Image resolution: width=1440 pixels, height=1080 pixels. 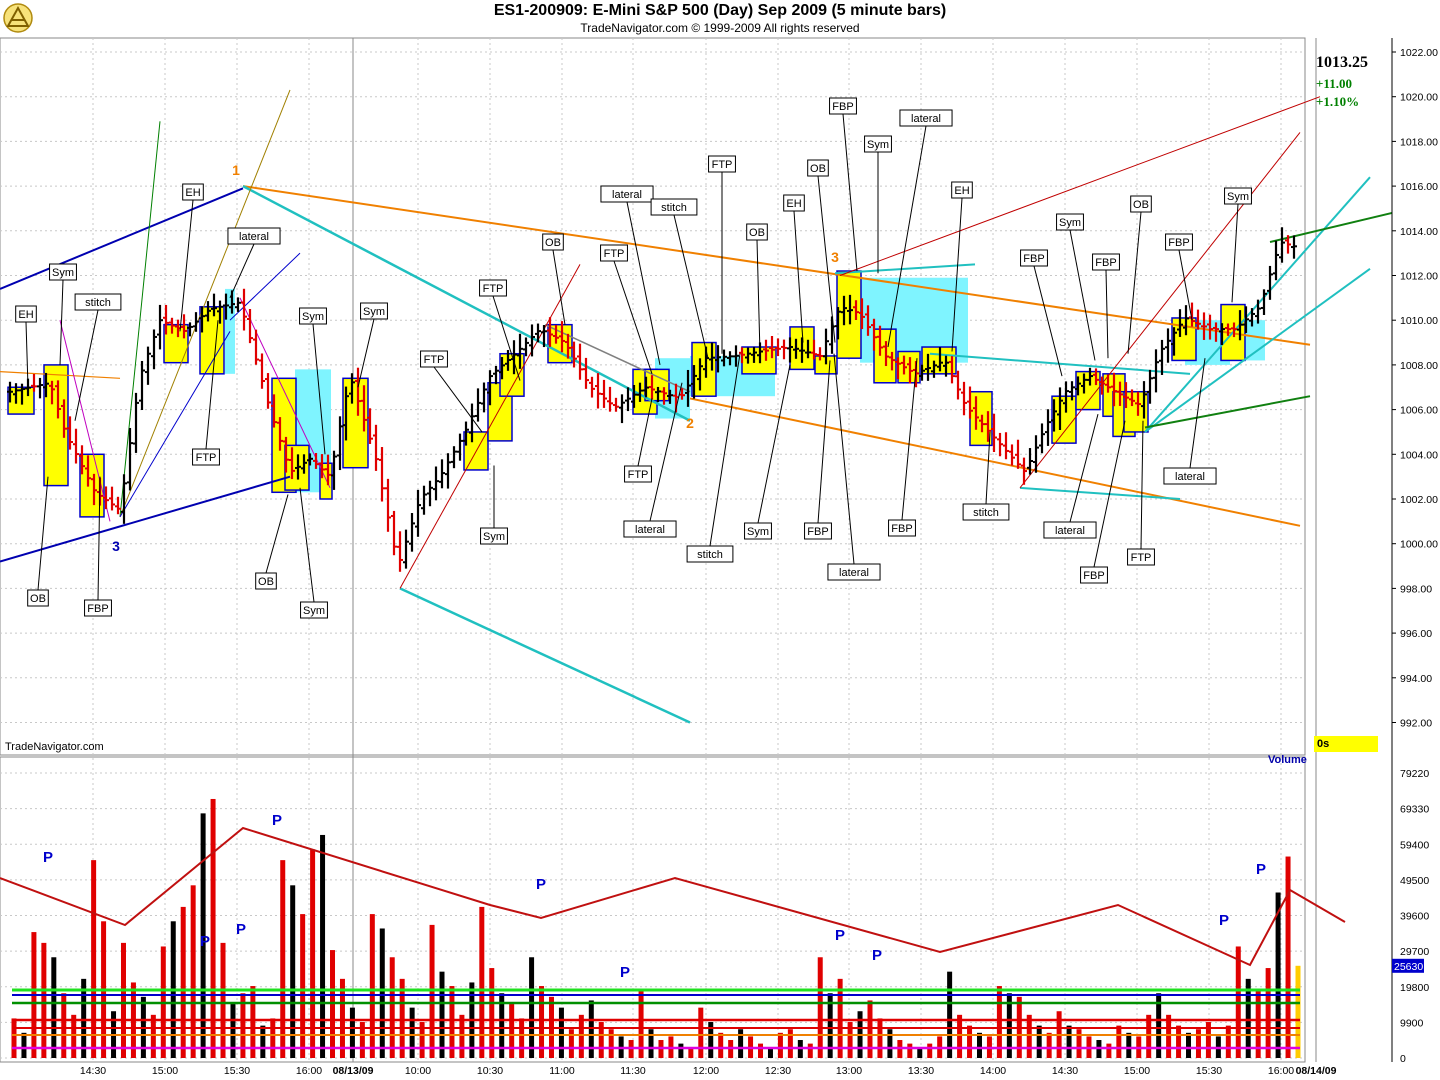 I want to click on price-tick-label: 1000.00, so click(x=1419, y=545).